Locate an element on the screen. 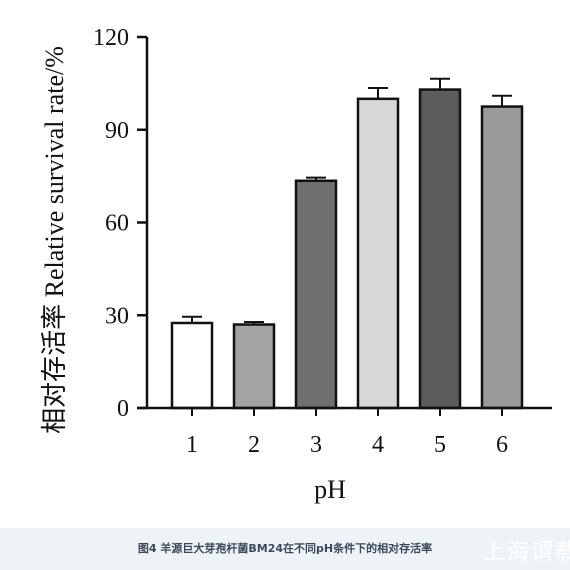  caption-band: 图4 羊源巨大芽孢杆菌BM24在不同pH条件下的相对存活率 上海谓载 is located at coordinates (285, 549).